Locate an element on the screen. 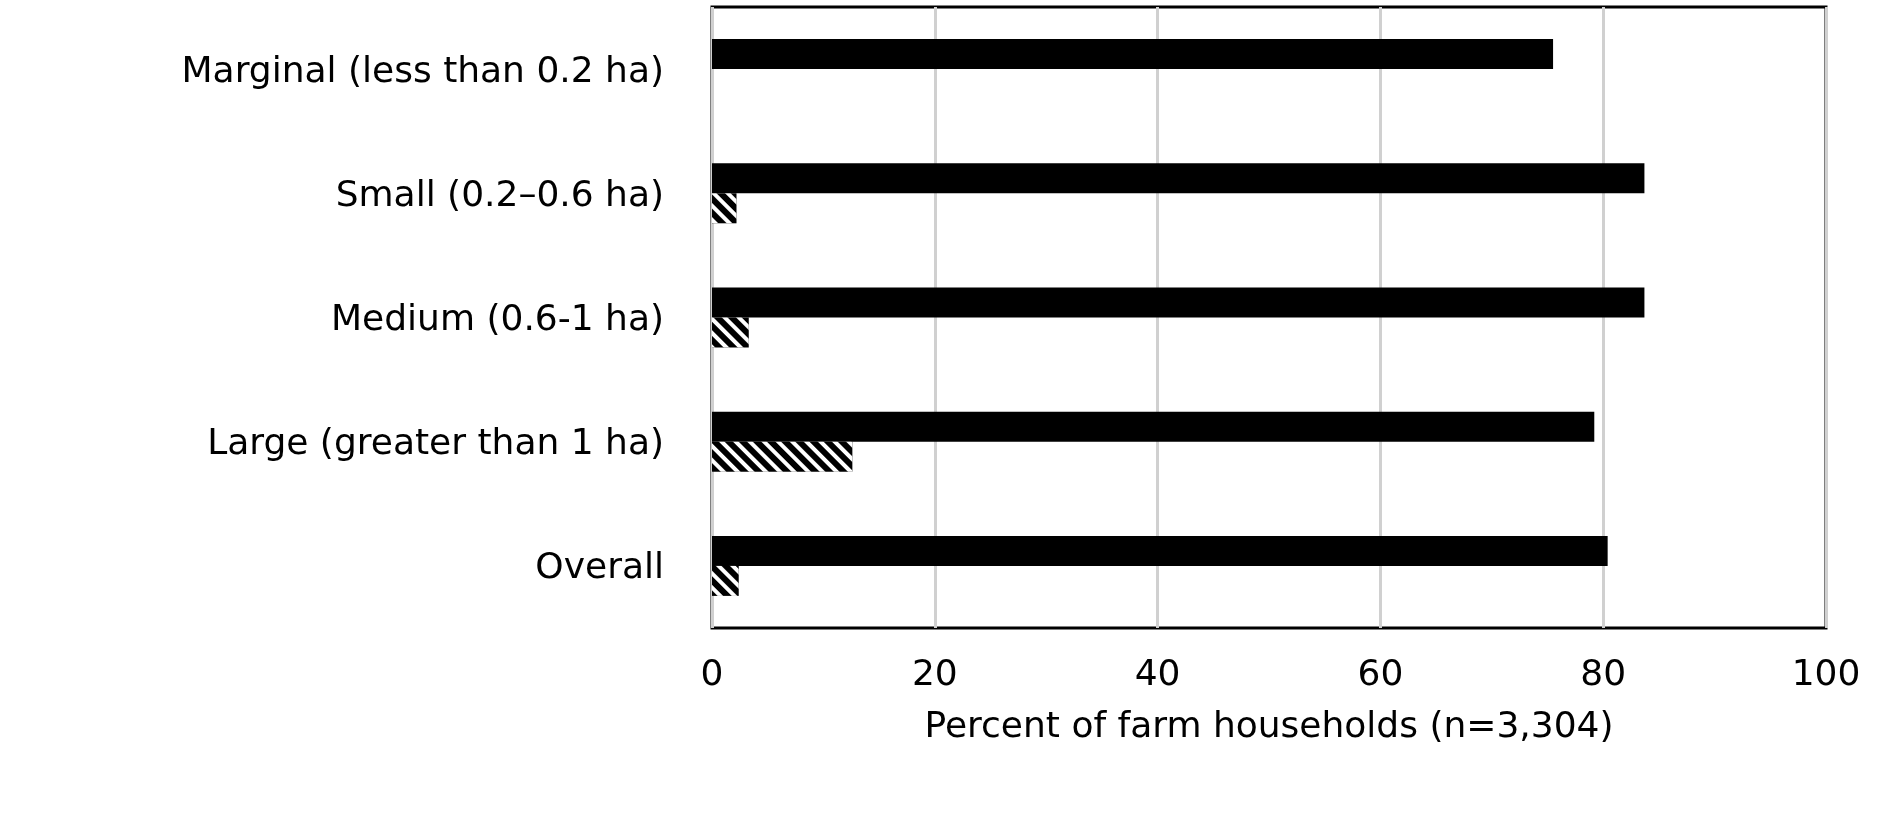 The height and width of the screenshot is (824, 1877). x-tick-label: 40 is located at coordinates (1157, 672).